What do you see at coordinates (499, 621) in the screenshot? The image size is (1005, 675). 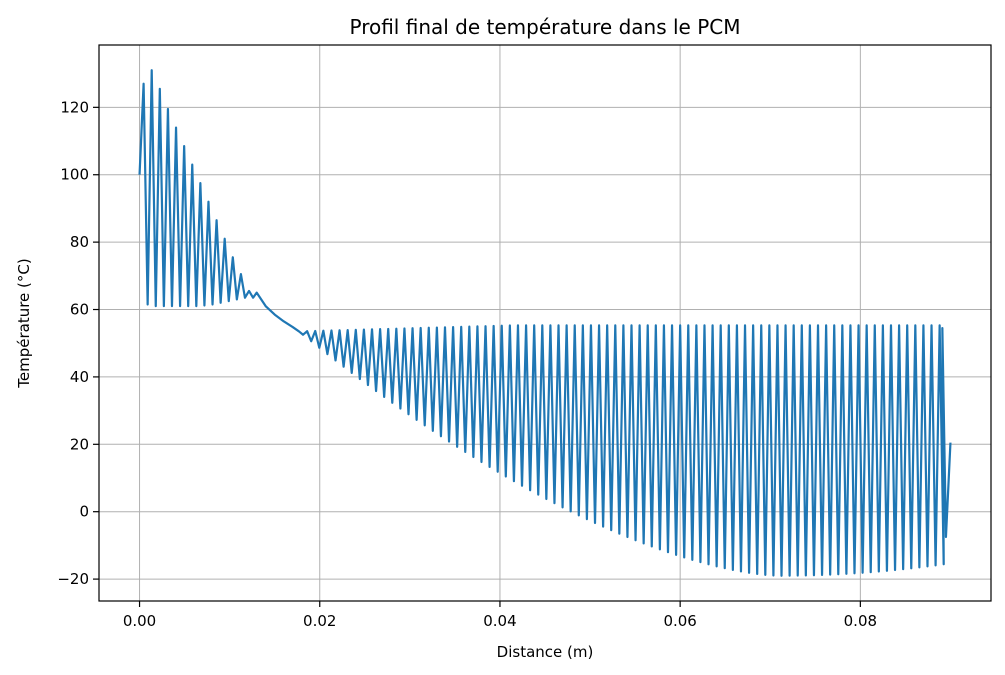 I see `x-tick-label: 0.04` at bounding box center [499, 621].